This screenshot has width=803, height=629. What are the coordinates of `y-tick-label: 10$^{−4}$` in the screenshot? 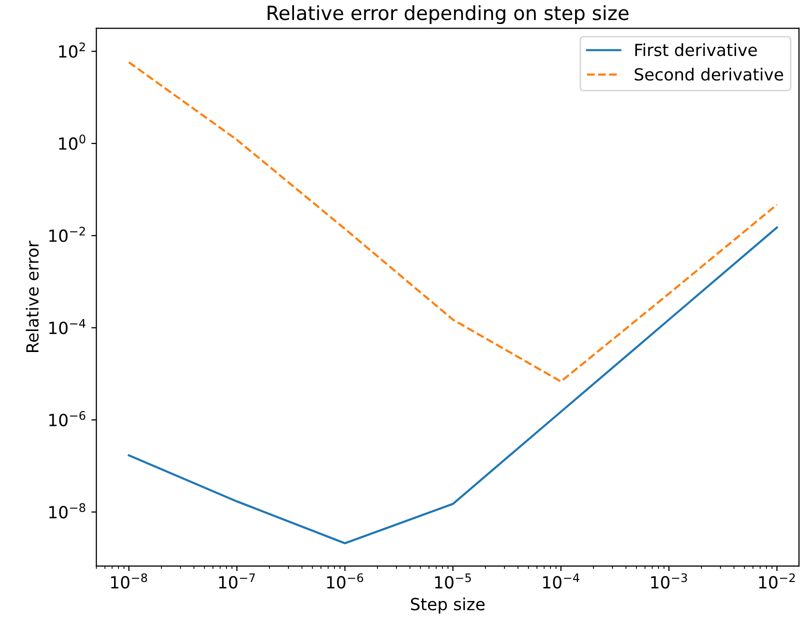 It's located at (67, 326).